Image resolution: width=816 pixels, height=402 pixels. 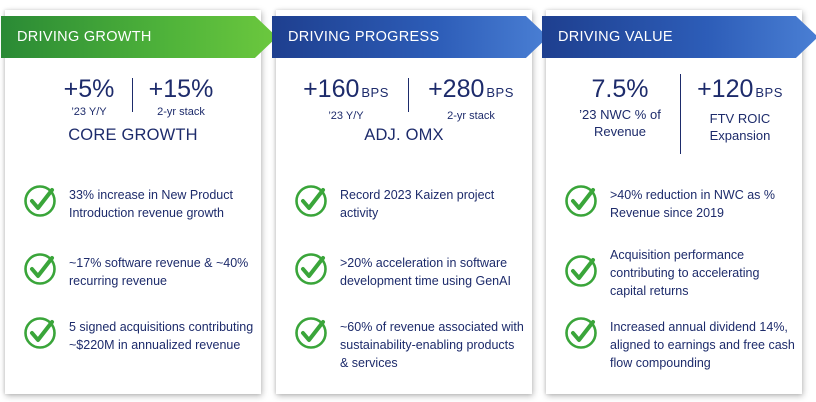 What do you see at coordinates (89, 89) in the screenshot?
I see `growth-stat-yoy-value: +5%` at bounding box center [89, 89].